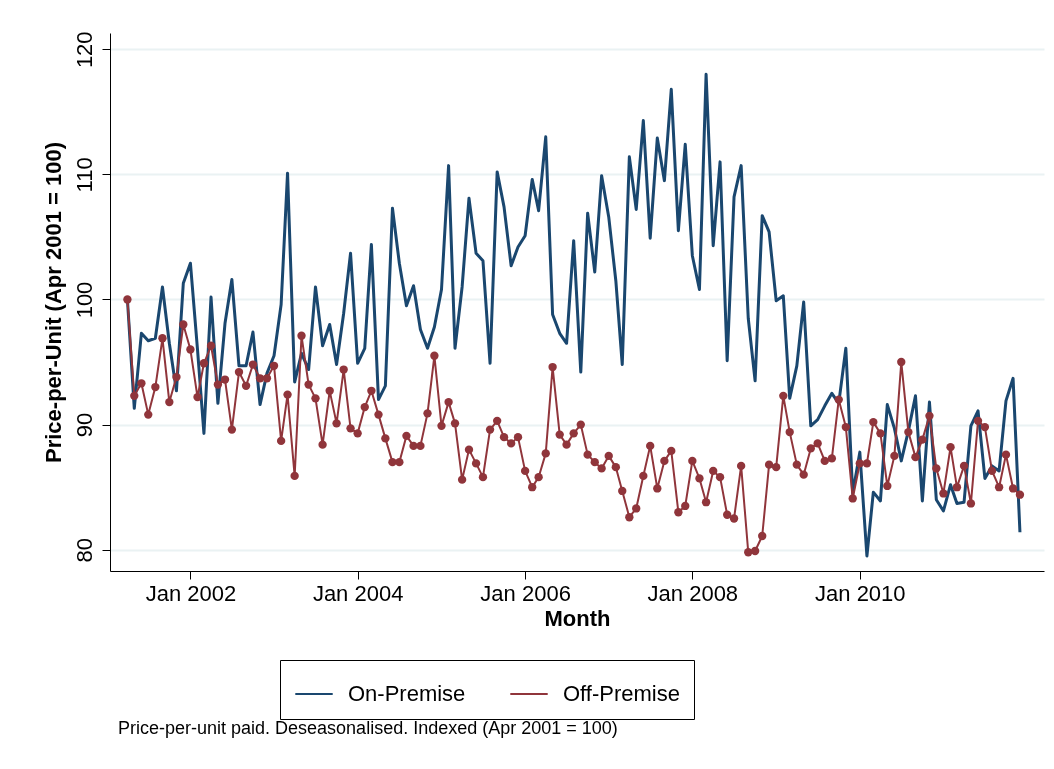  I want to click on x-tick-label: Jan 2010, so click(860, 593).